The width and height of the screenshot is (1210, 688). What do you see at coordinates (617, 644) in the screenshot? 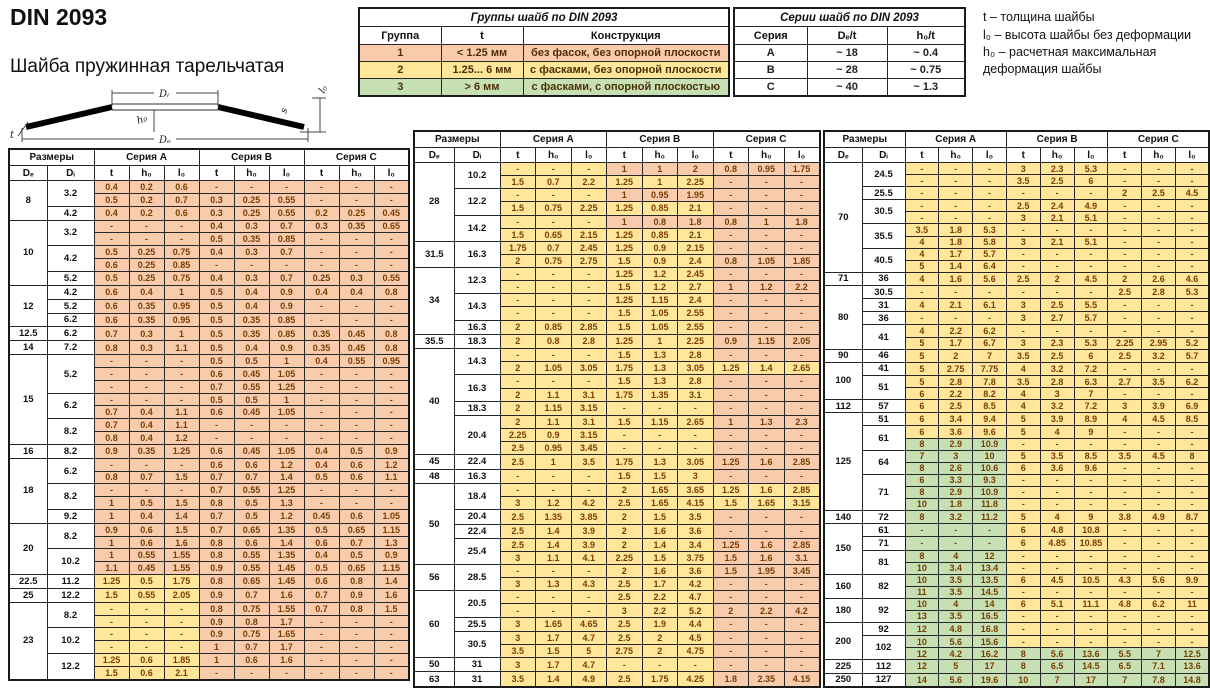
I see `table-row: 30.5 3 1.7 4.7 2.5 2 4.5- - -` at bounding box center [617, 644].